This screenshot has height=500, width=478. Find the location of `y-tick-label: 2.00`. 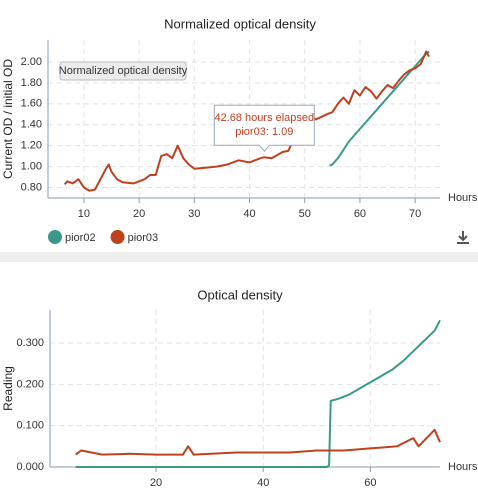

y-tick-label: 2.00 is located at coordinates (31, 62).